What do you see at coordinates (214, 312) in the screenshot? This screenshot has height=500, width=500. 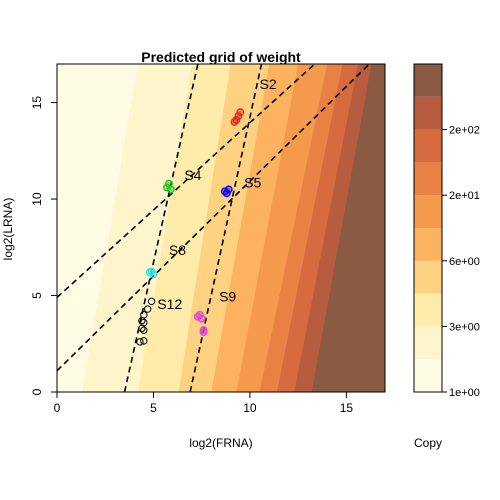 I see `series-s9: S9` at bounding box center [214, 312].